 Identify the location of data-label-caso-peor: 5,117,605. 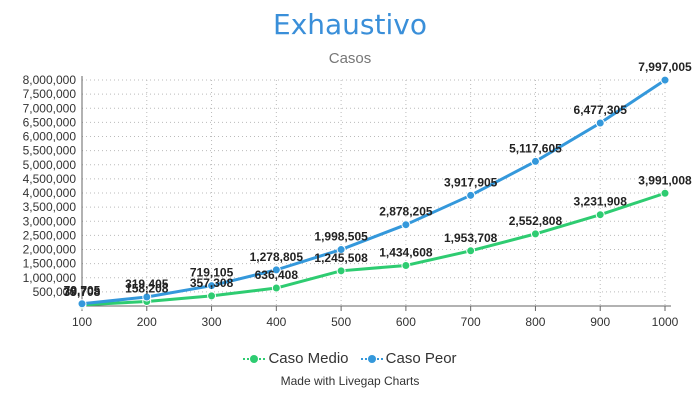
(535, 148).